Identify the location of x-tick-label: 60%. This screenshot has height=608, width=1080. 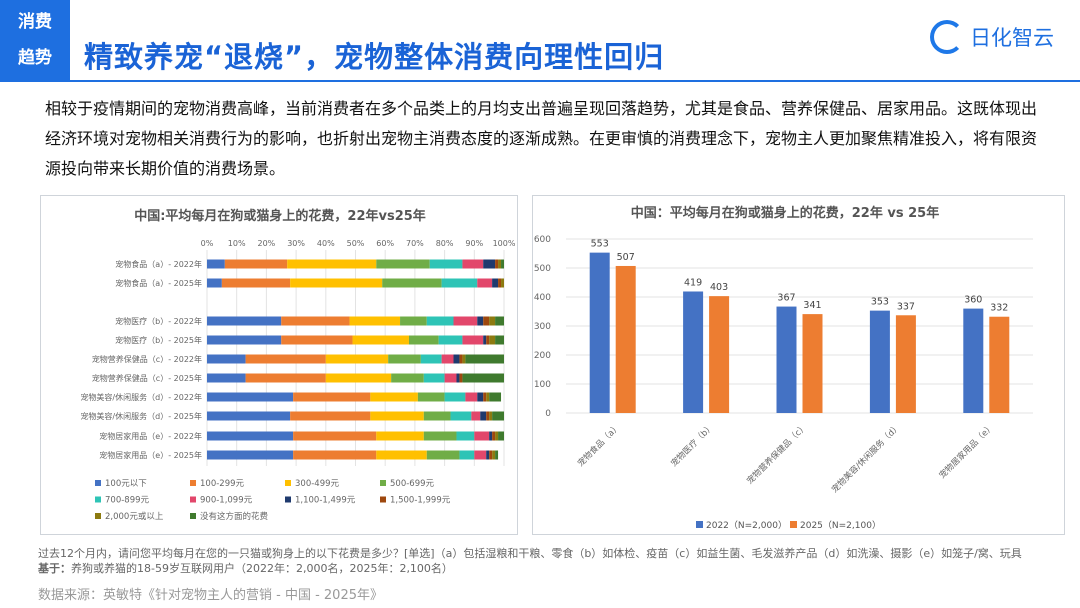
(385, 243).